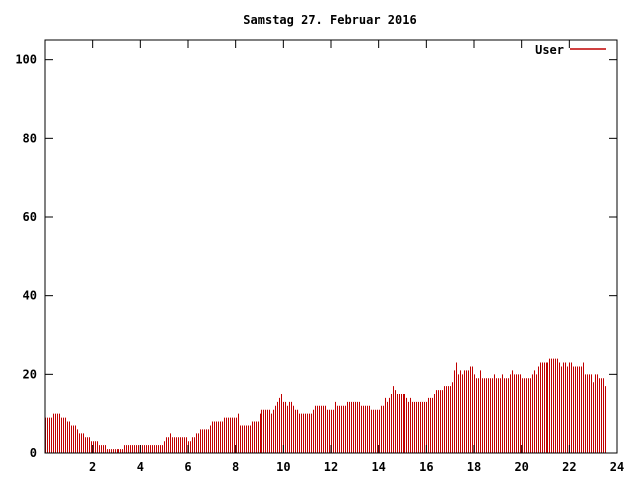  What do you see at coordinates (30, 296) in the screenshot?
I see `y-tick-label: 40` at bounding box center [30, 296].